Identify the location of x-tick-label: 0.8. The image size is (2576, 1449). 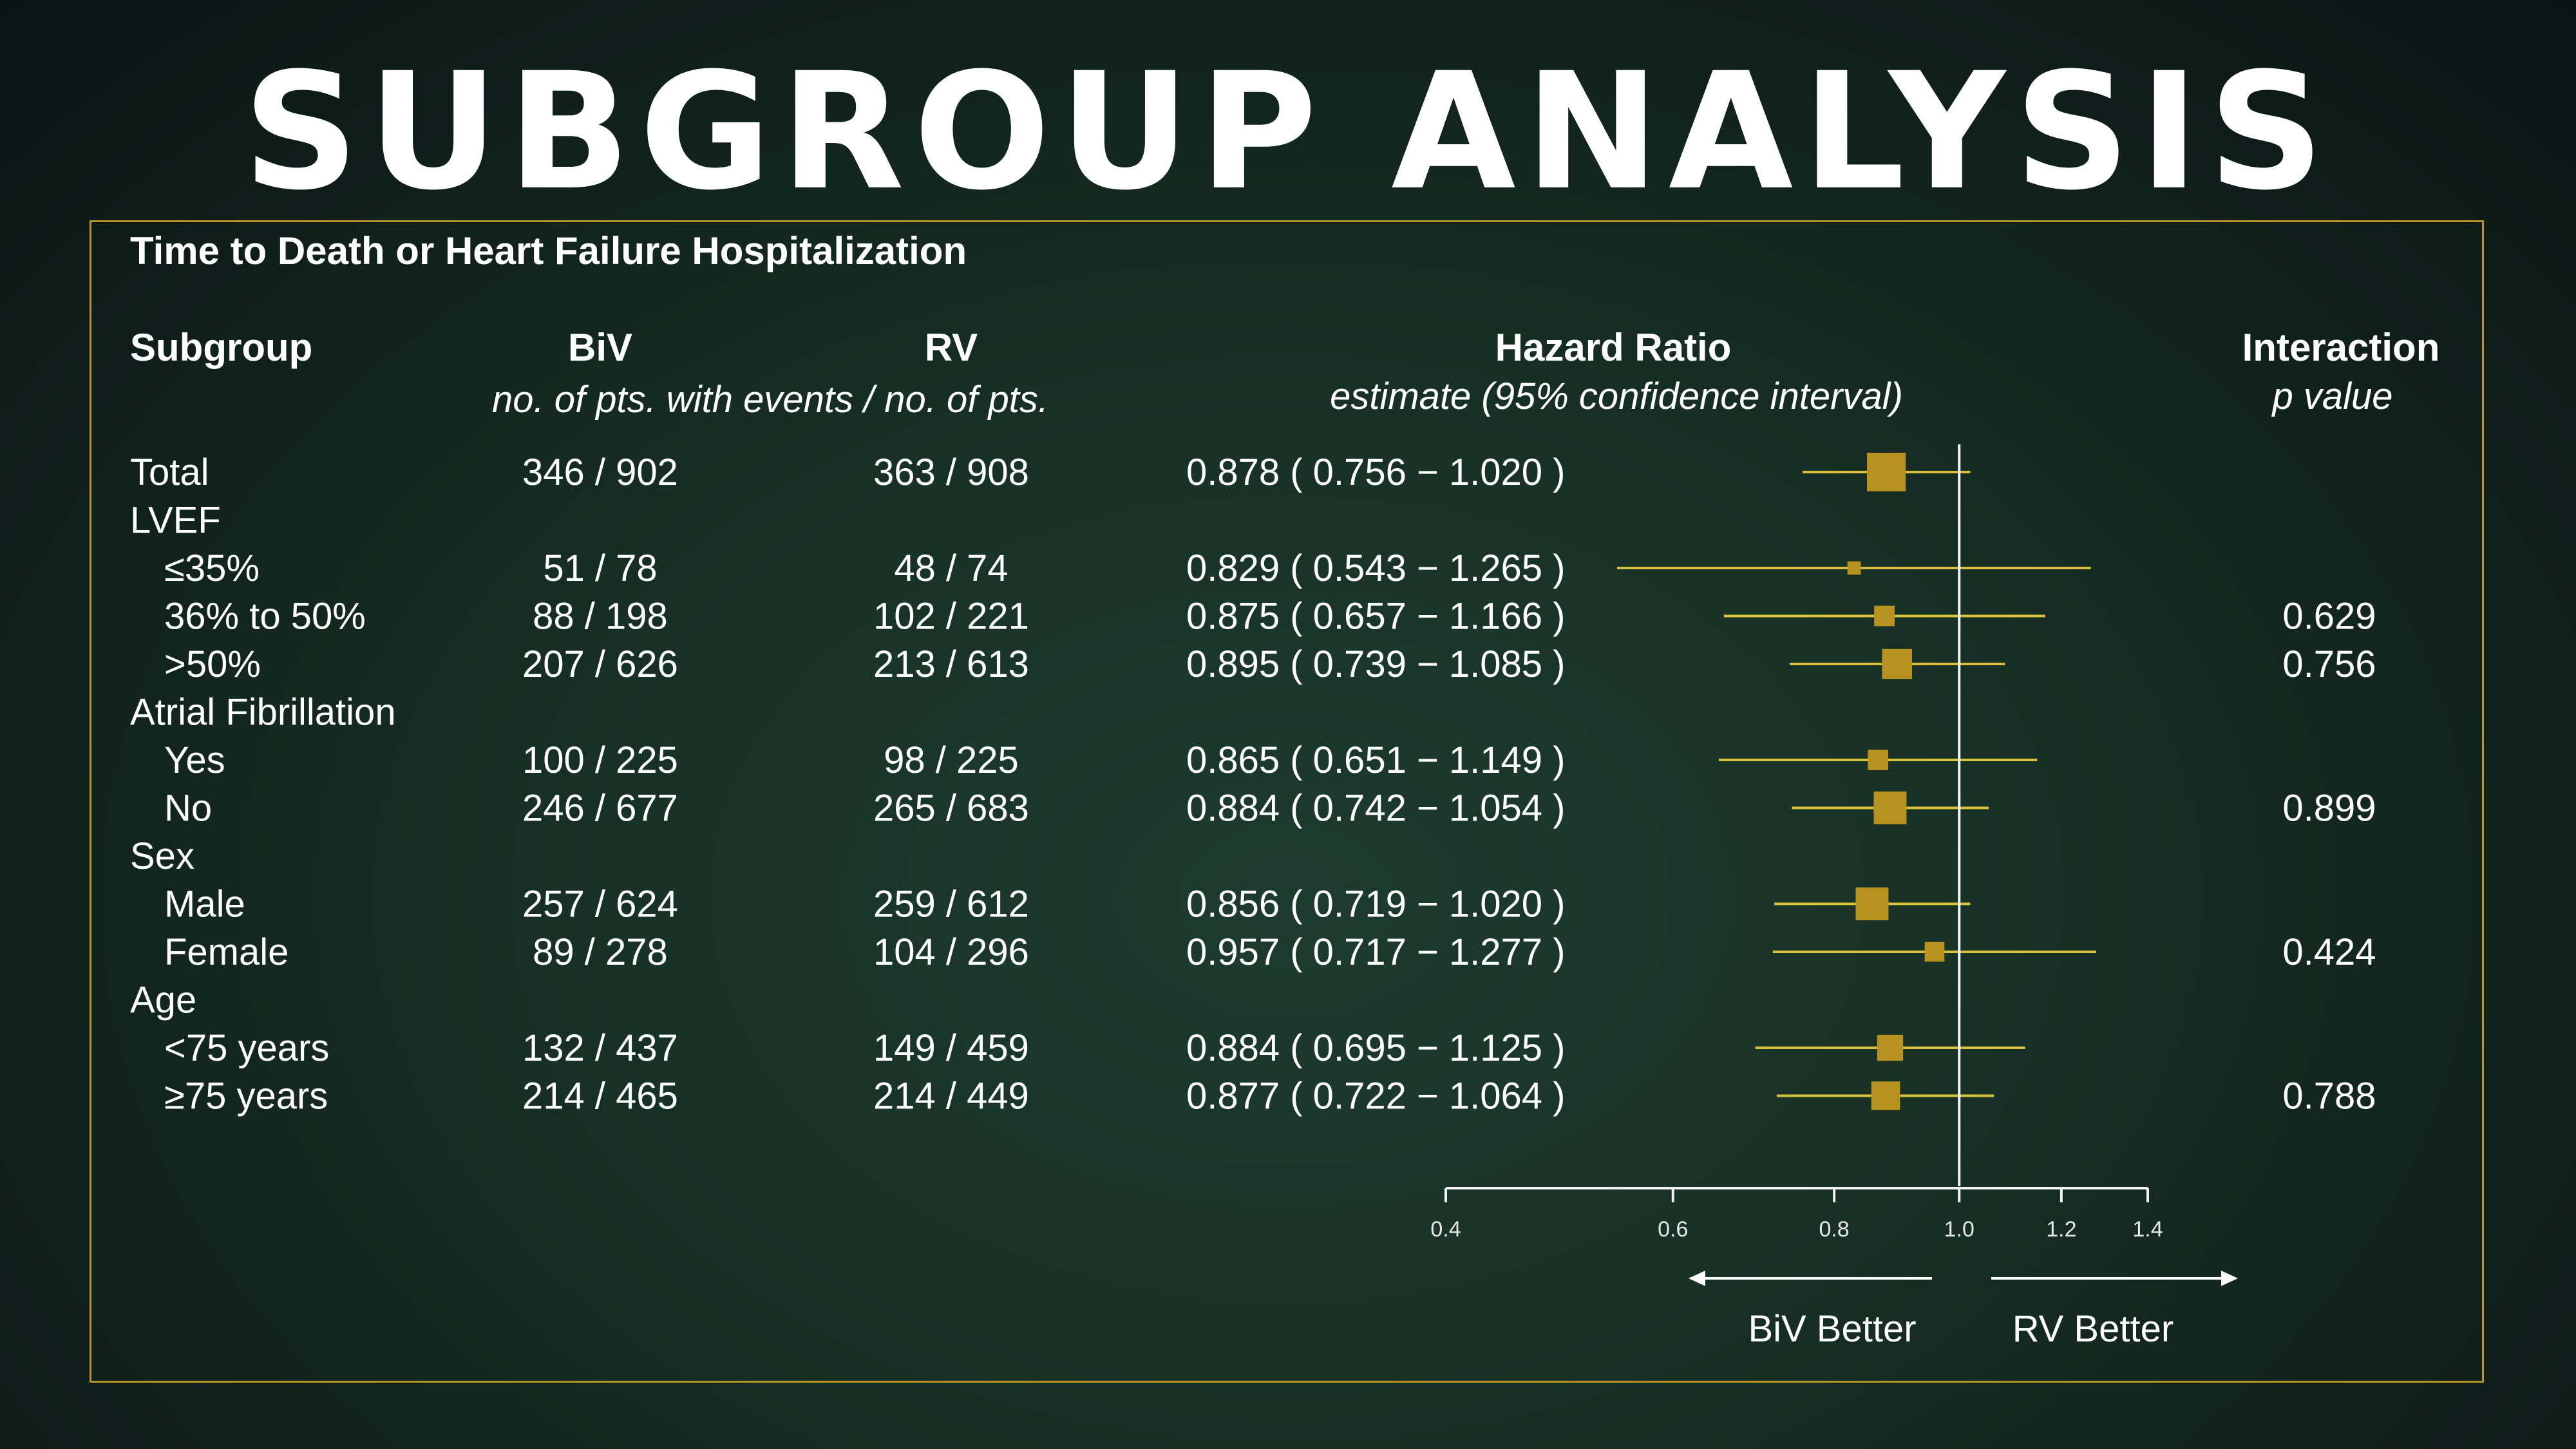
(1834, 1229).